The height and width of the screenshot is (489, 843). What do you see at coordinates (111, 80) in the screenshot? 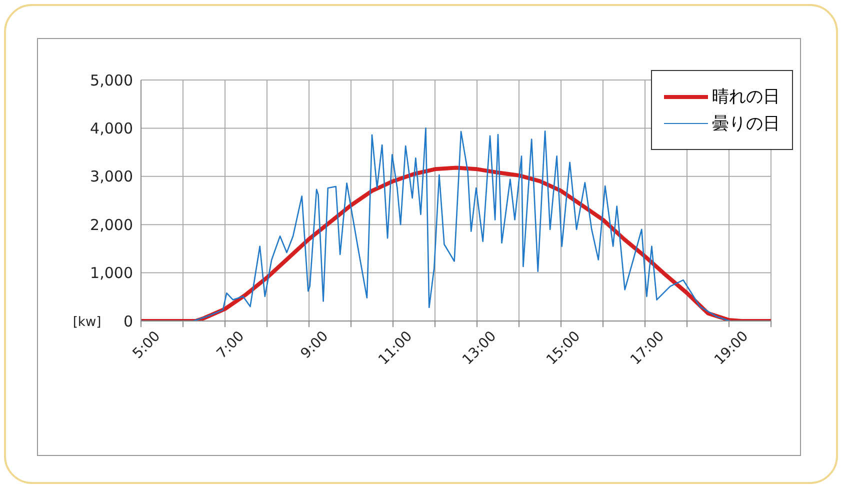
I see `y-tick-label: 5,000` at bounding box center [111, 80].